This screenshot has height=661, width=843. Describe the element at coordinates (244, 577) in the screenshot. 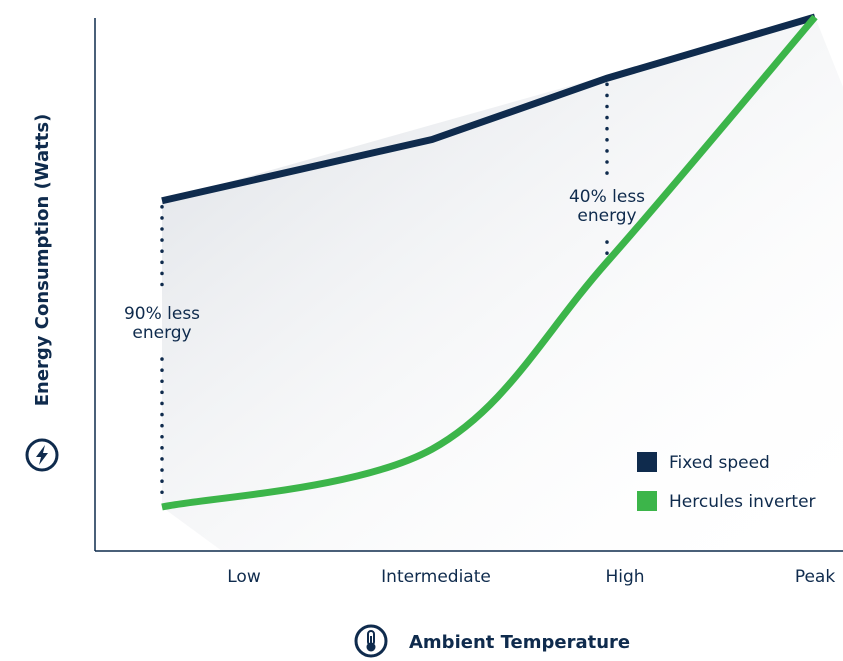

I see `x-tick-label: Low` at that location.